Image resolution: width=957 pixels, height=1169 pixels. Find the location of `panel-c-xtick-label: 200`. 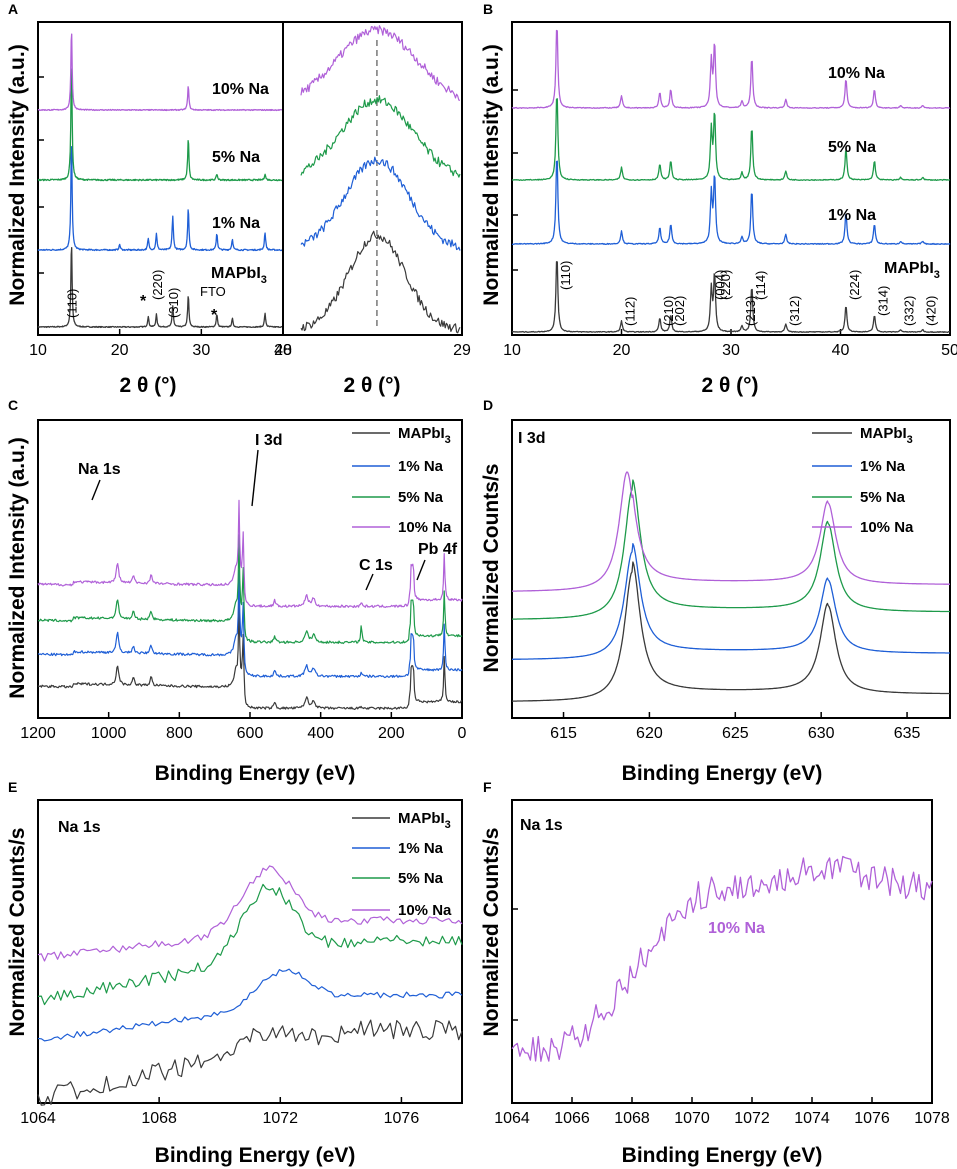

panel-c-xtick-label: 200 is located at coordinates (391, 733).